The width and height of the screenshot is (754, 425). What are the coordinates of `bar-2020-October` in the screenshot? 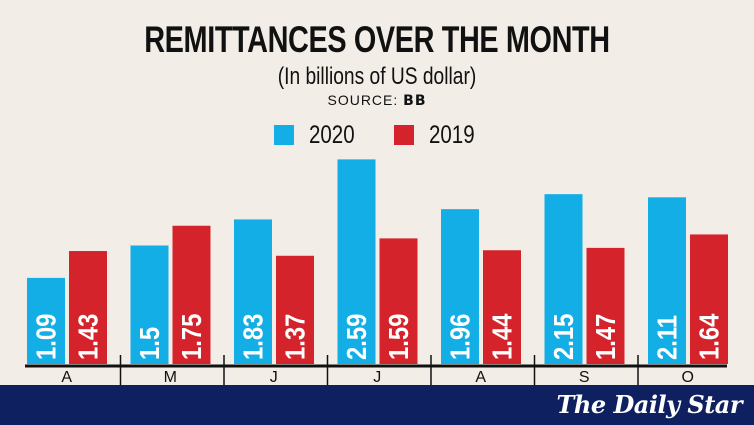 It's located at (667, 280).